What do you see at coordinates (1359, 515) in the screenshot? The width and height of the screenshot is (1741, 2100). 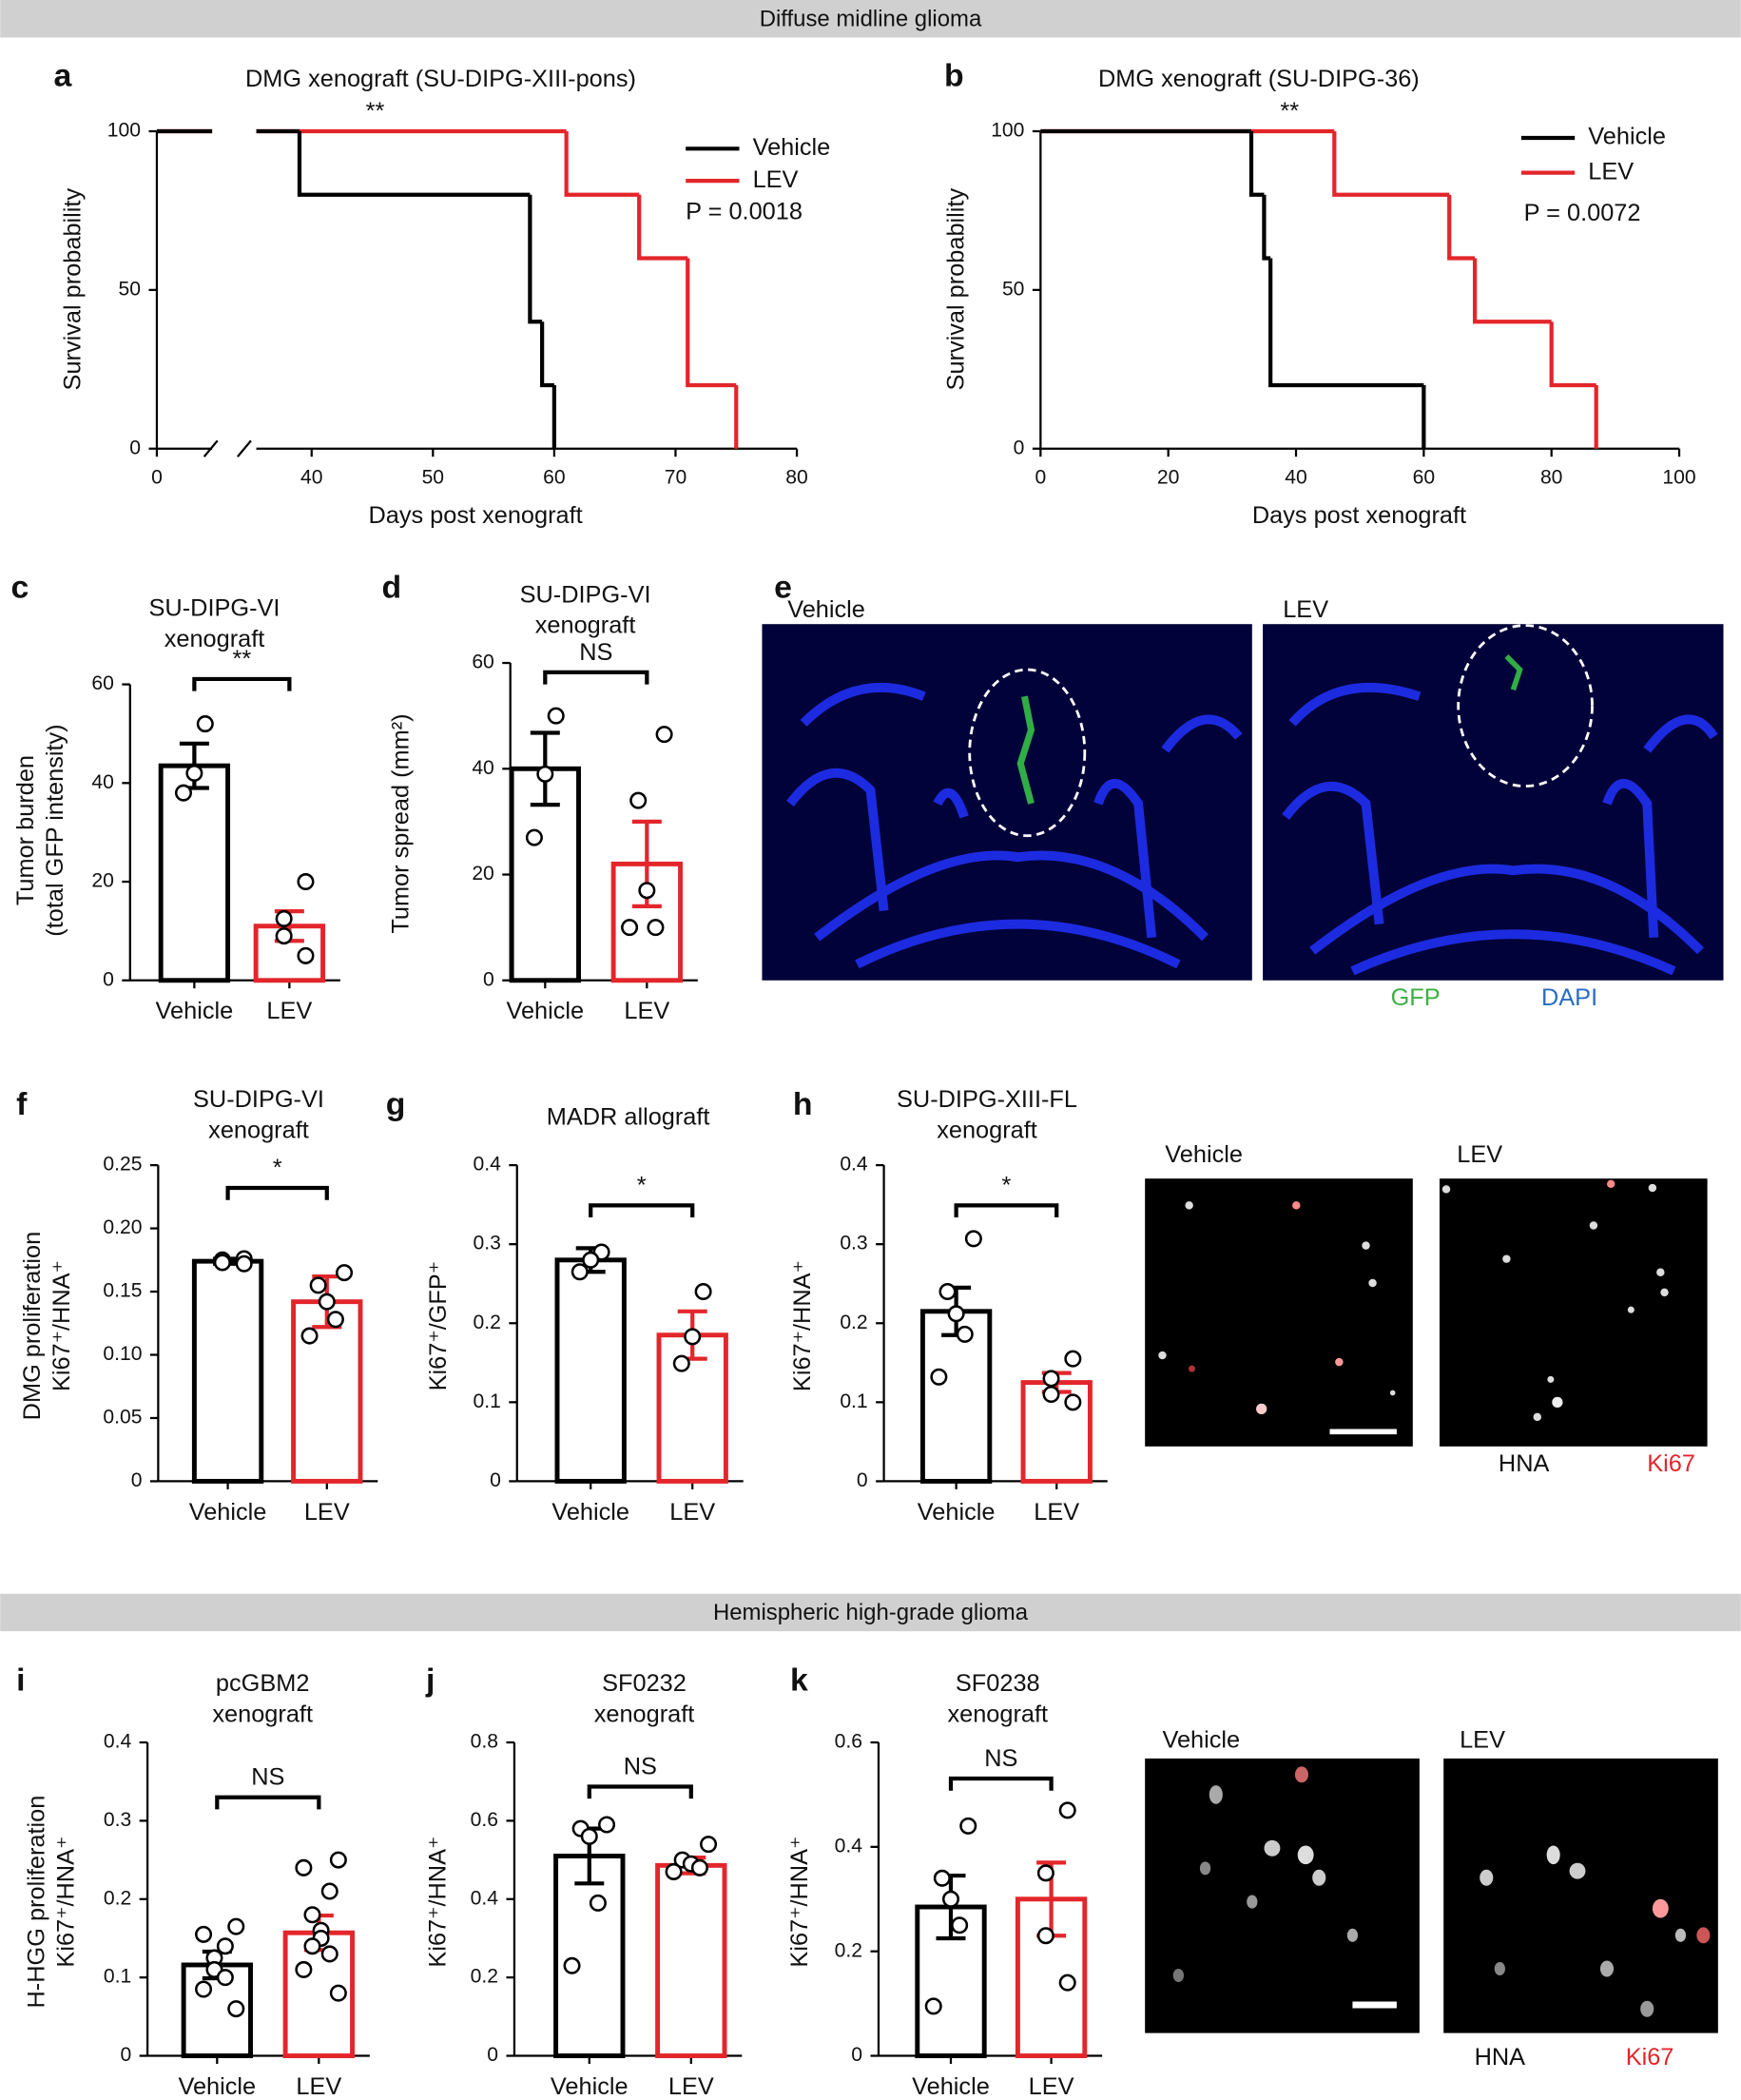 I see `x-axis-label: Days post xenograft` at bounding box center [1359, 515].